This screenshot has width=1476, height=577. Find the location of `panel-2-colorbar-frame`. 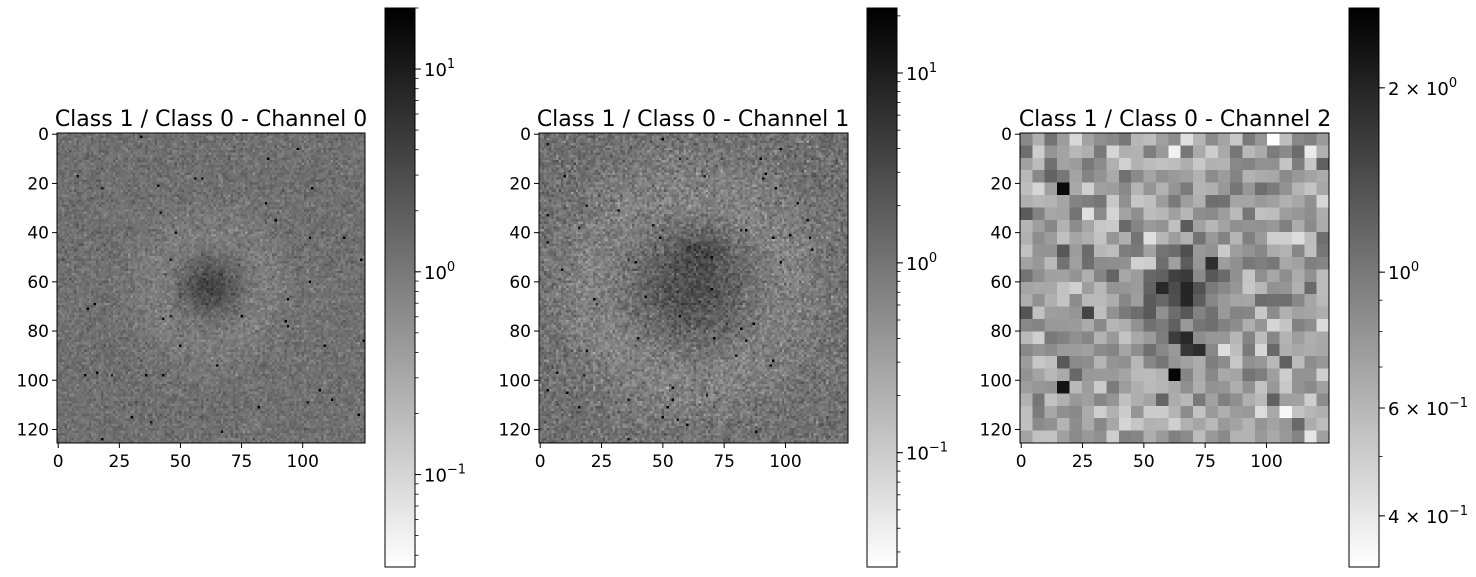

panel-2-colorbar-frame is located at coordinates (1364, 287).